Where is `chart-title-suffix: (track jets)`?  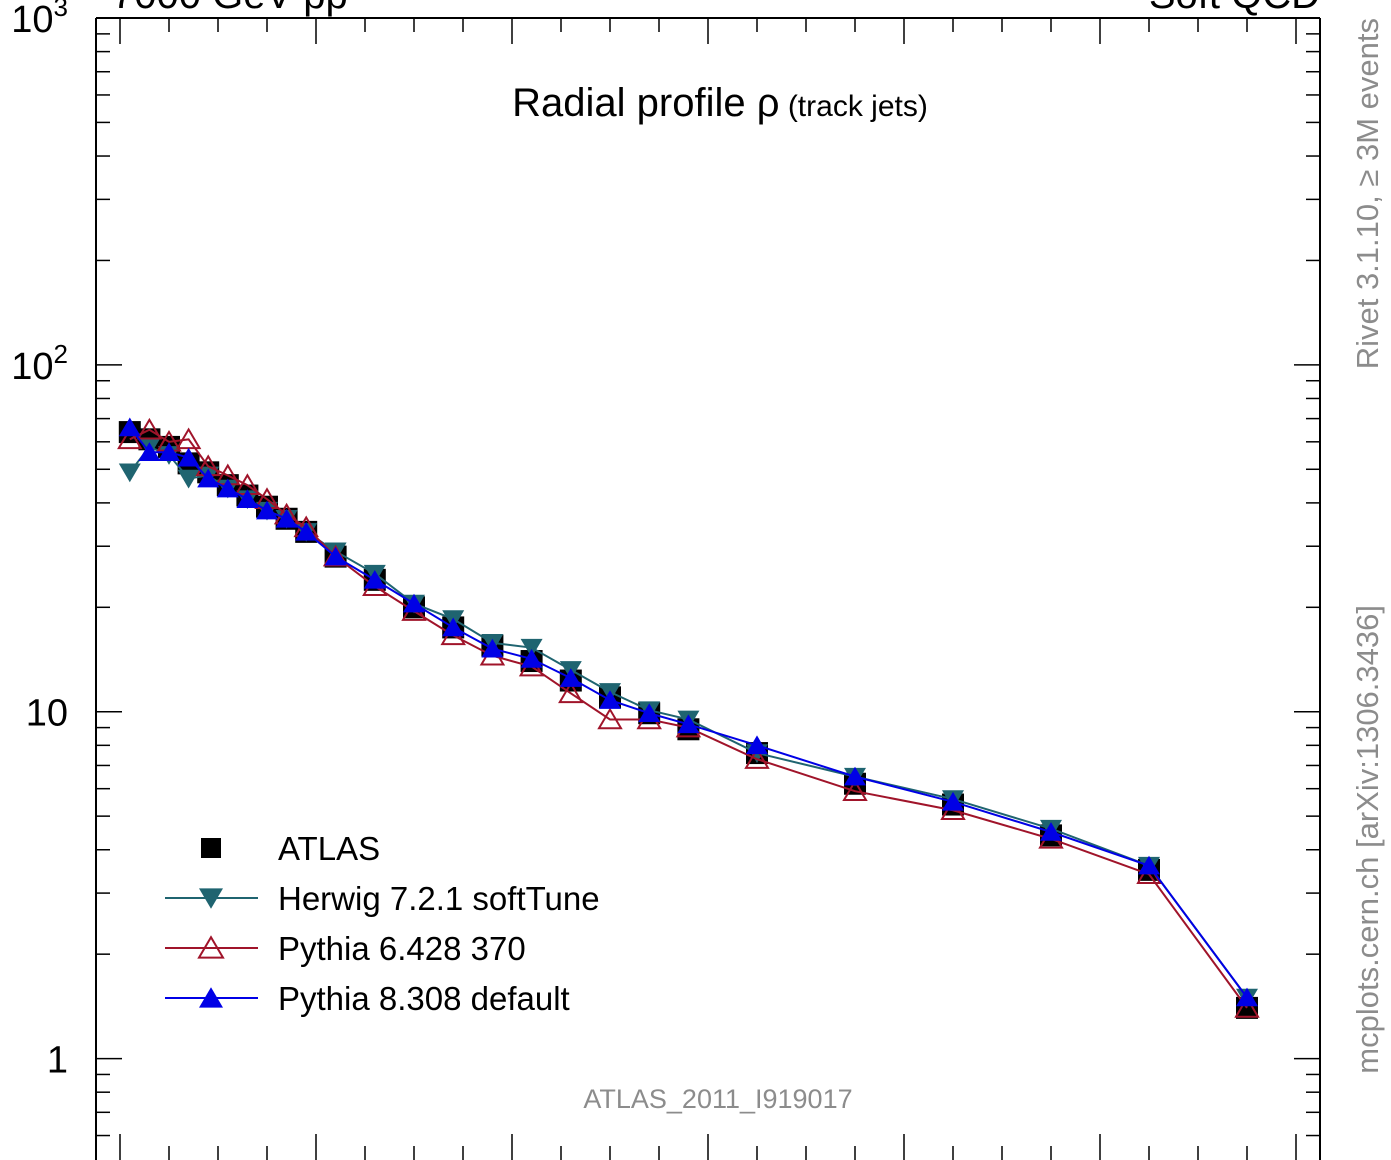 chart-title-suffix: (track jets) is located at coordinates (853, 106).